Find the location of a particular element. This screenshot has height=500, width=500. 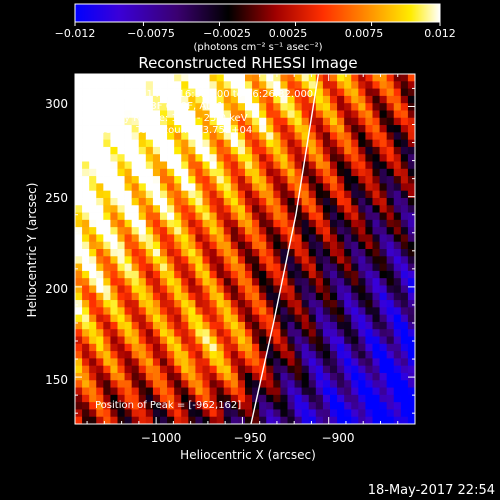

colorbar-ticks is located at coordinates (257, 24).